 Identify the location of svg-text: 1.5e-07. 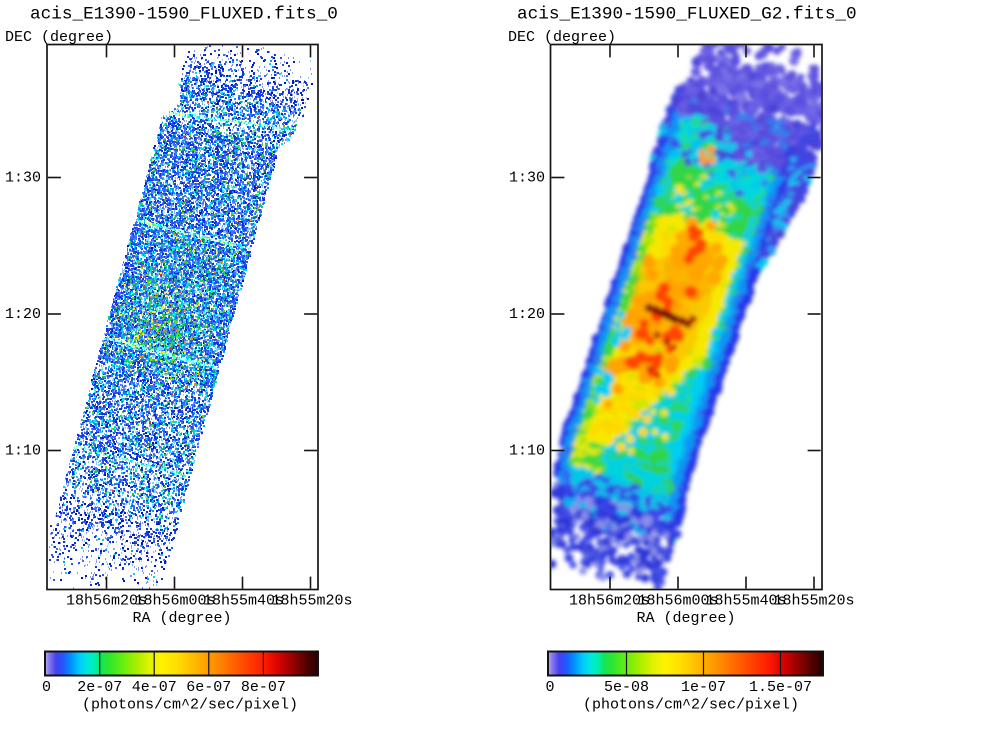
(780, 687).